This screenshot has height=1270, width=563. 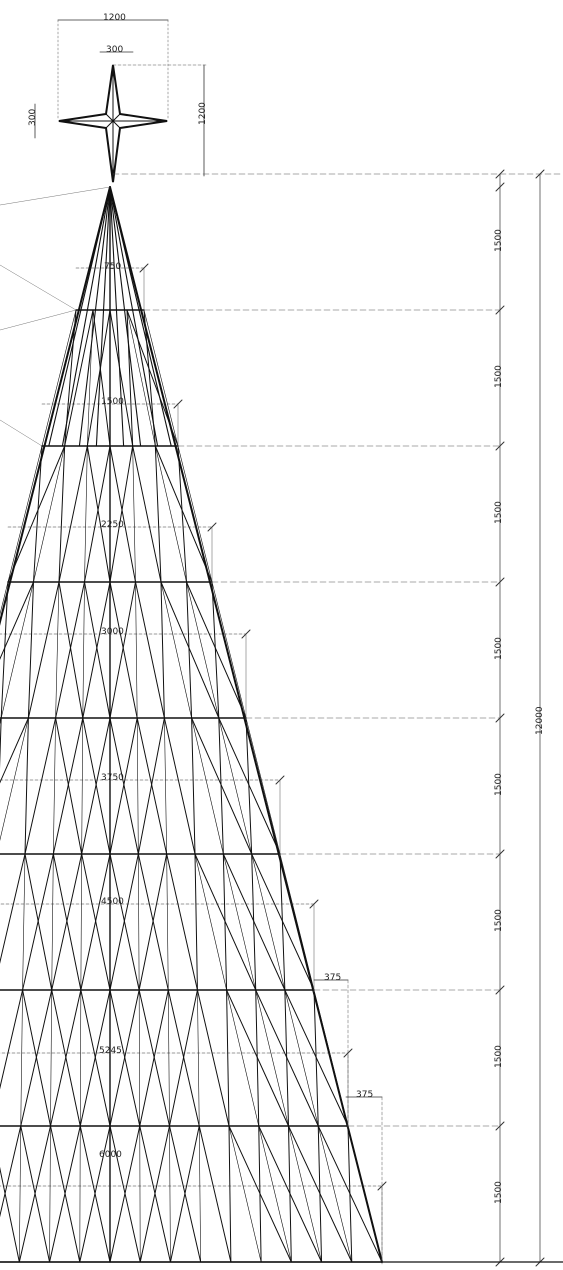 What do you see at coordinates (499, 648) in the screenshot?
I see `tier-4-height-label: 1500` at bounding box center [499, 648].